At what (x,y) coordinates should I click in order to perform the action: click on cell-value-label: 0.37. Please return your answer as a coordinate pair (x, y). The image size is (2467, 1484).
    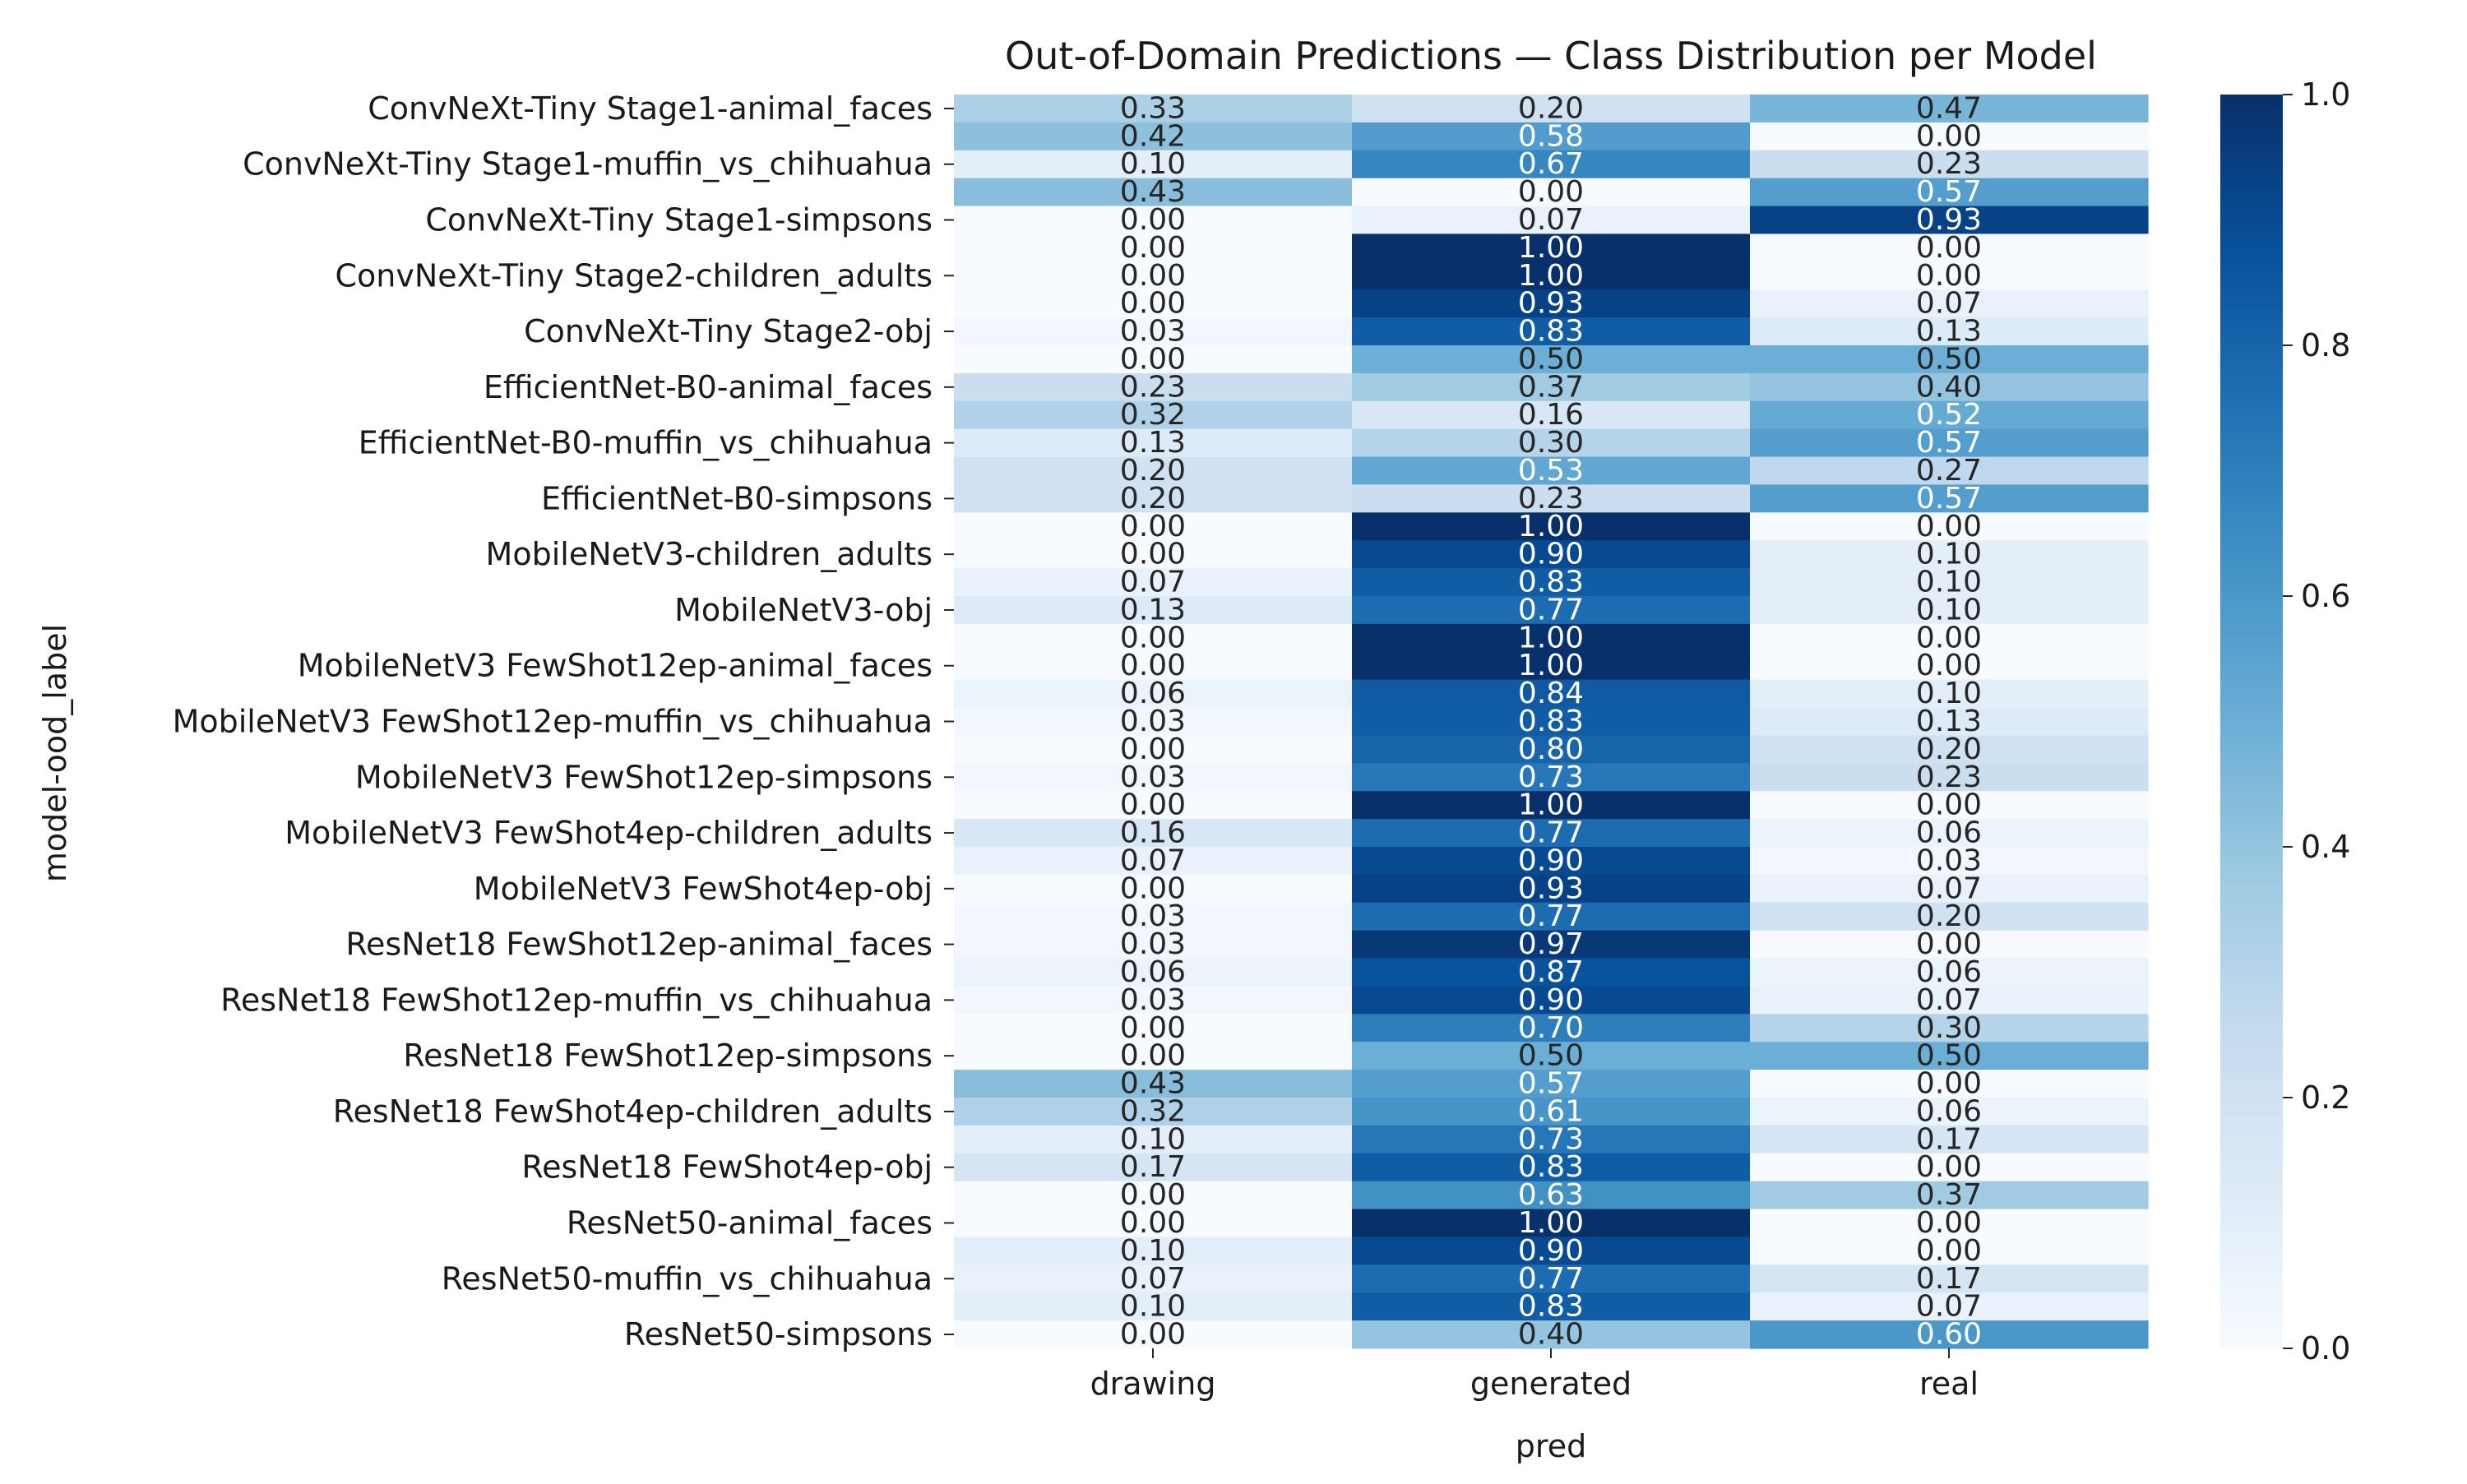
    Looking at the image, I should click on (1949, 1195).